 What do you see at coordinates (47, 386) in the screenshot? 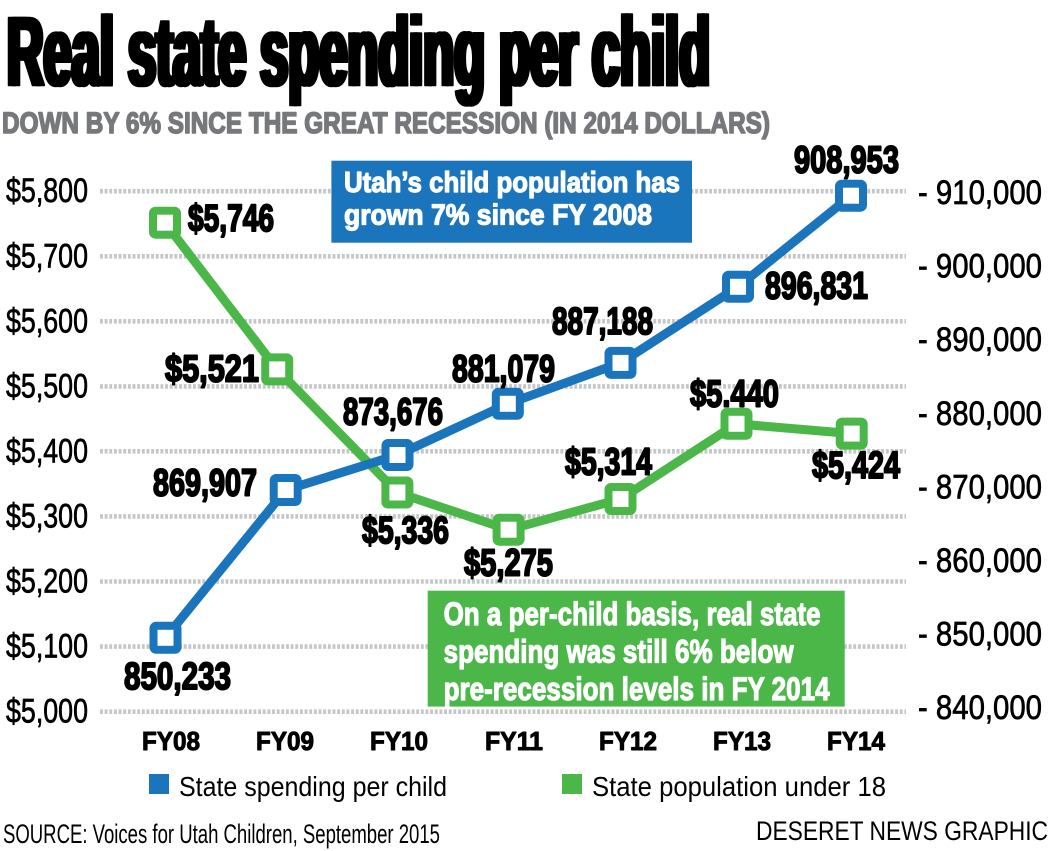
I see `svg-text: $5,500` at bounding box center [47, 386].